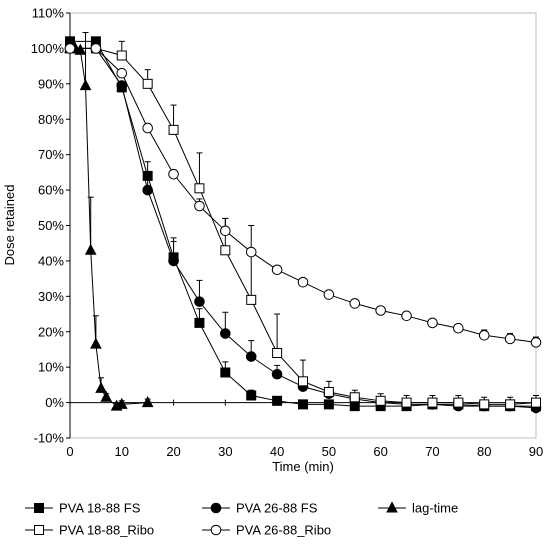 Image resolution: width=550 pixels, height=551 pixels. What do you see at coordinates (329, 451) in the screenshot?
I see `x-tick-label: 50` at bounding box center [329, 451].